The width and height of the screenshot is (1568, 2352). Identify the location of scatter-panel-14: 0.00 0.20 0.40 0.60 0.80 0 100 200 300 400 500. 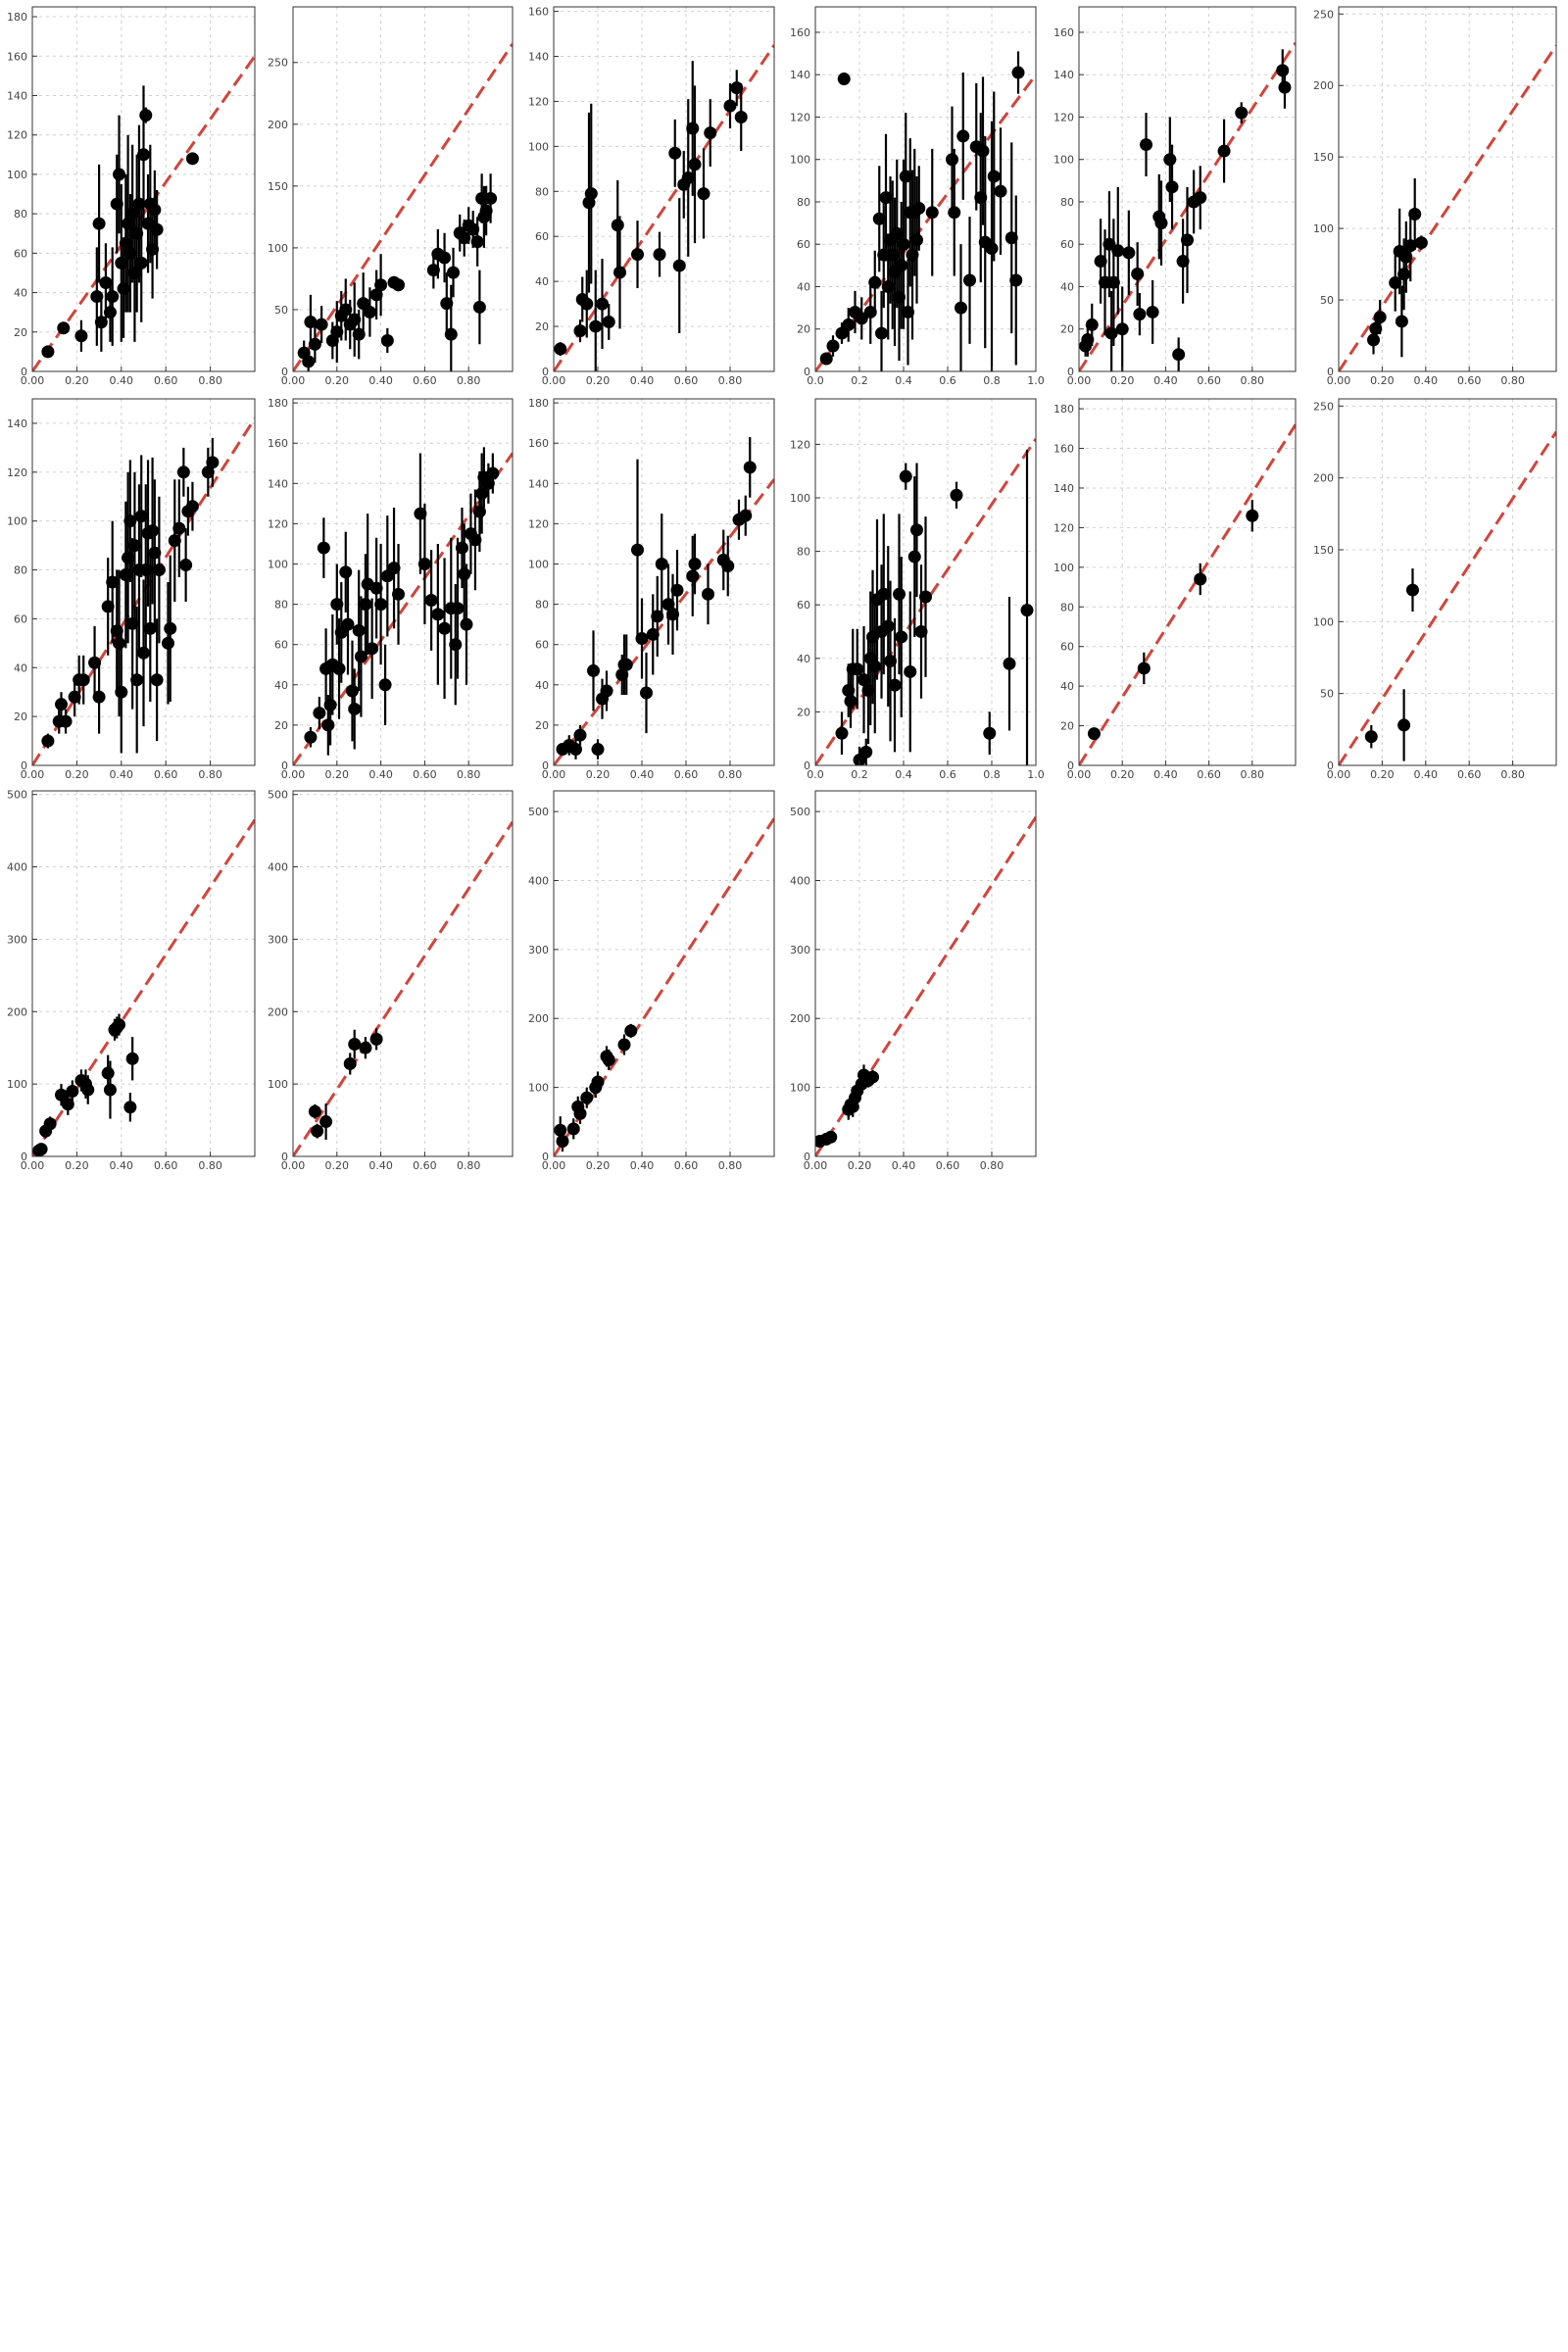
(391, 980).